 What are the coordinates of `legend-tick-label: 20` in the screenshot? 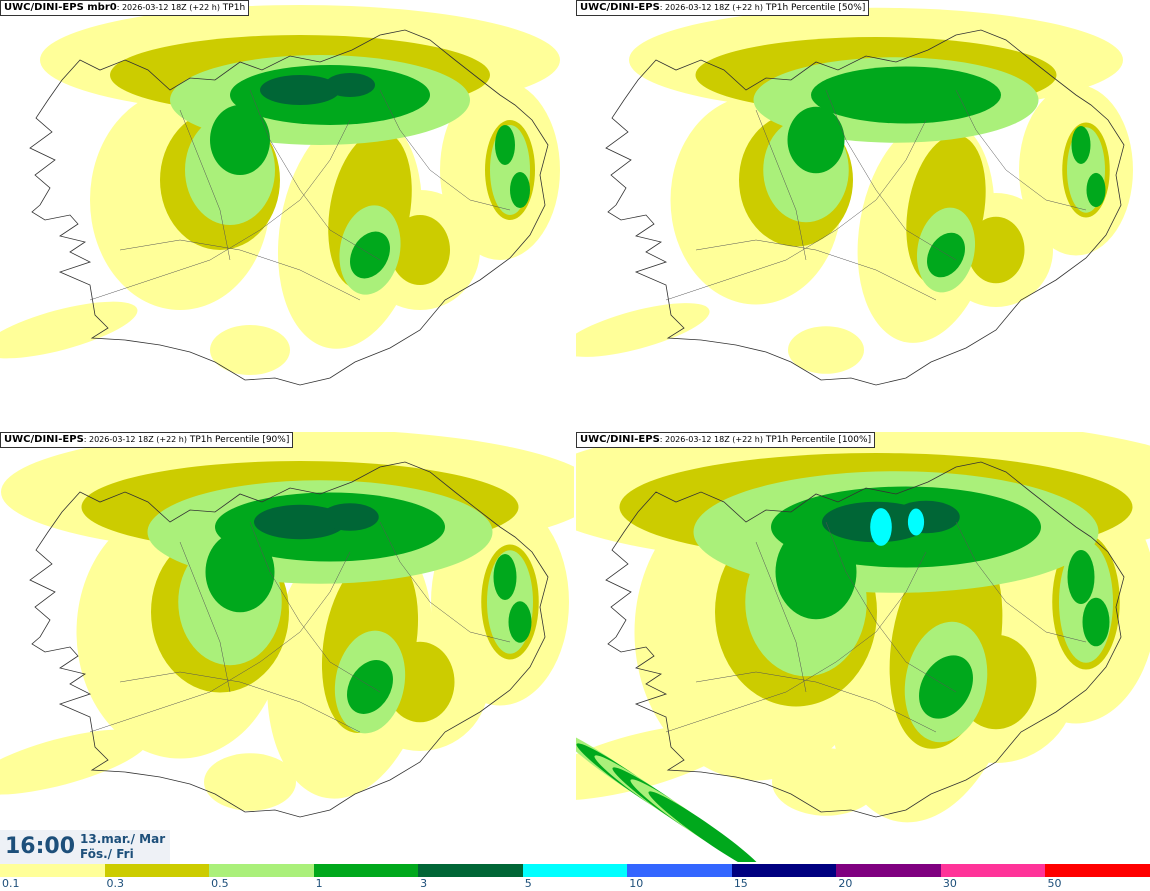 It's located at (845, 883).